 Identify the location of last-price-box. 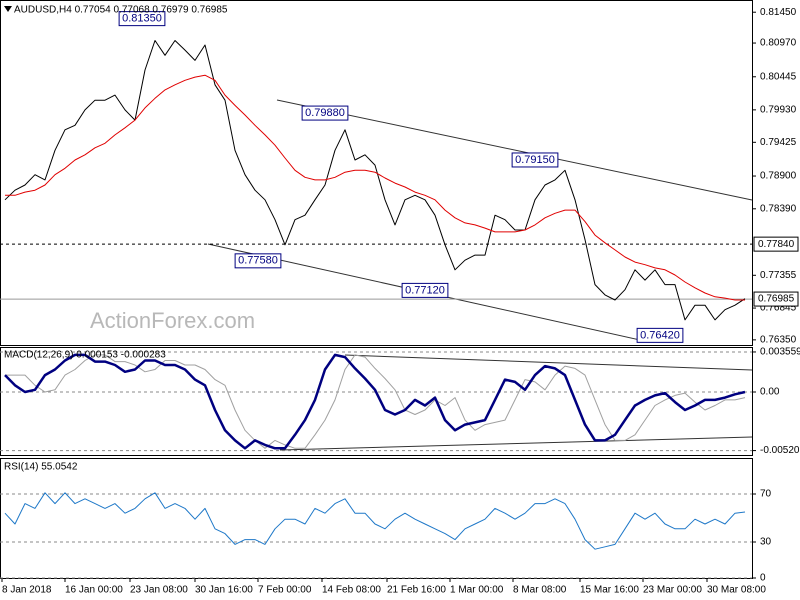
(776, 299).